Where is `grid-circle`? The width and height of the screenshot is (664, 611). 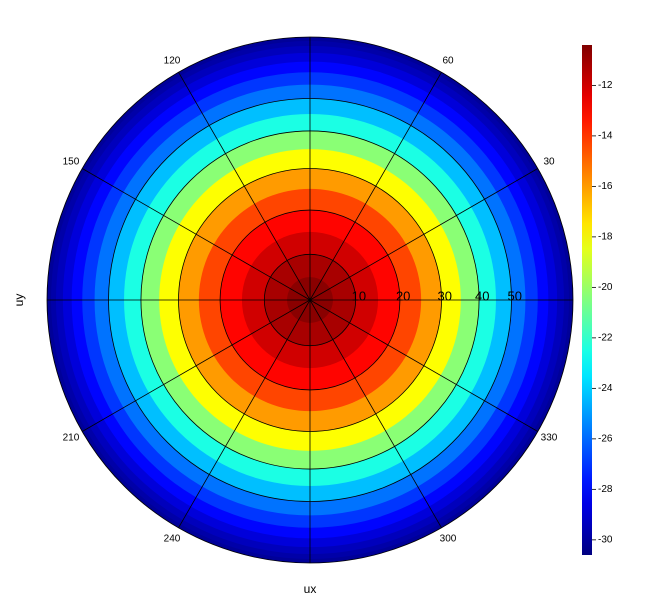
grid-circle is located at coordinates (310, 300).